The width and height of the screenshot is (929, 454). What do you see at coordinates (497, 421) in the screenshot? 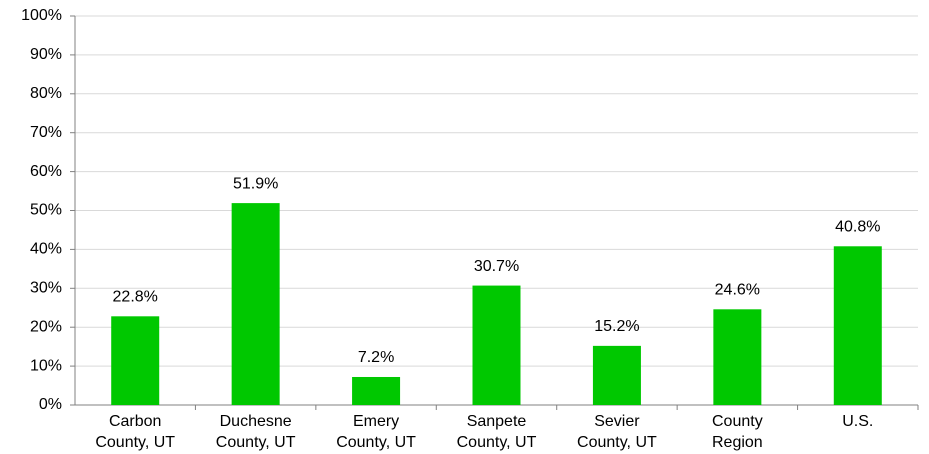
I see `x-tick-label: Sanpete` at bounding box center [497, 421].